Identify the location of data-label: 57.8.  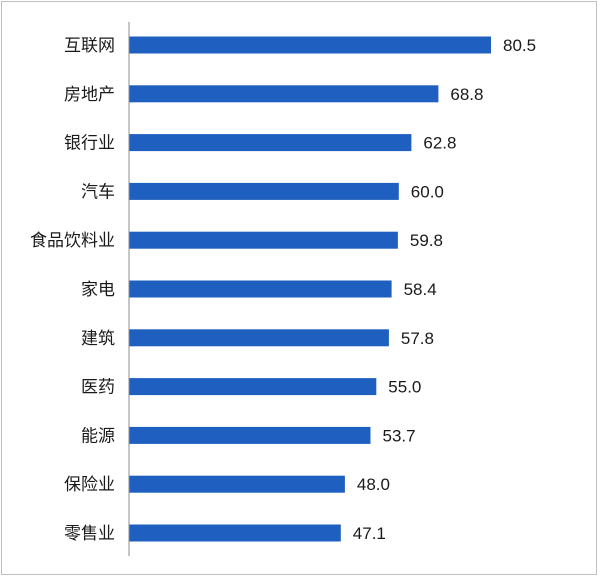
(417, 338).